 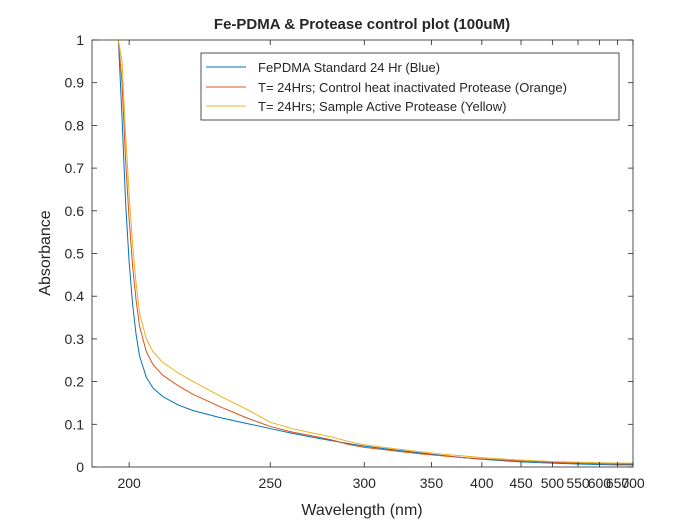 I want to click on x-tick-label: 700, so click(x=633, y=483).